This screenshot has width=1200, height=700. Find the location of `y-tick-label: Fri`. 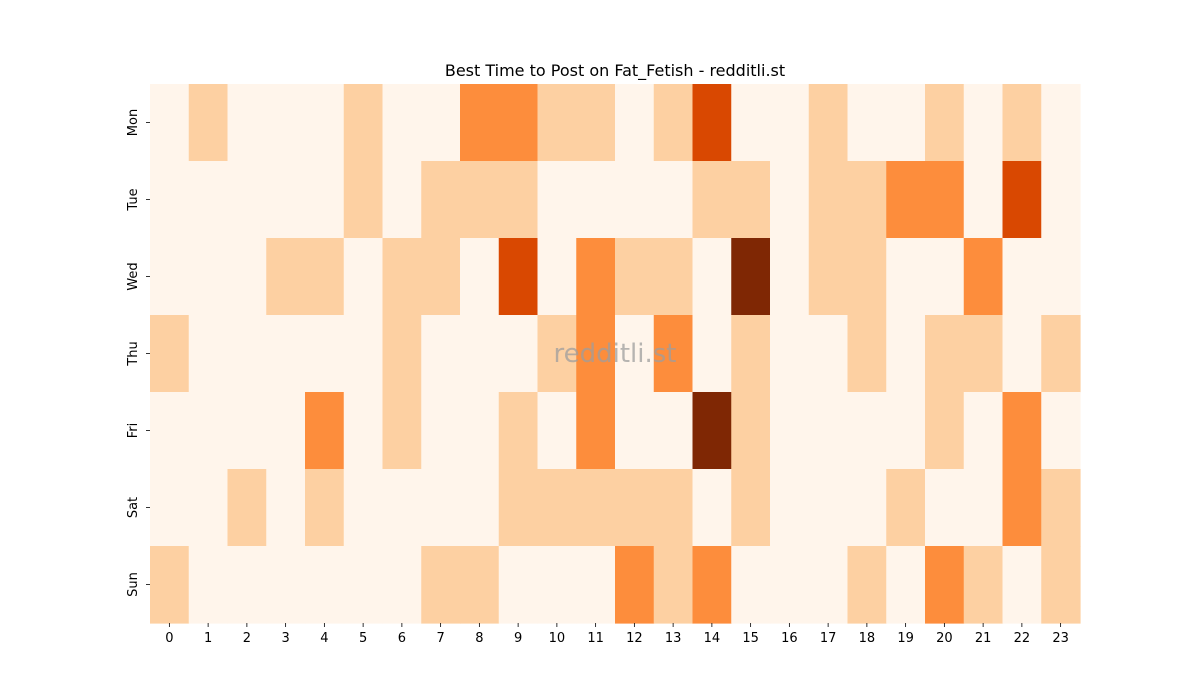

y-tick-label: Fri is located at coordinates (133, 431).